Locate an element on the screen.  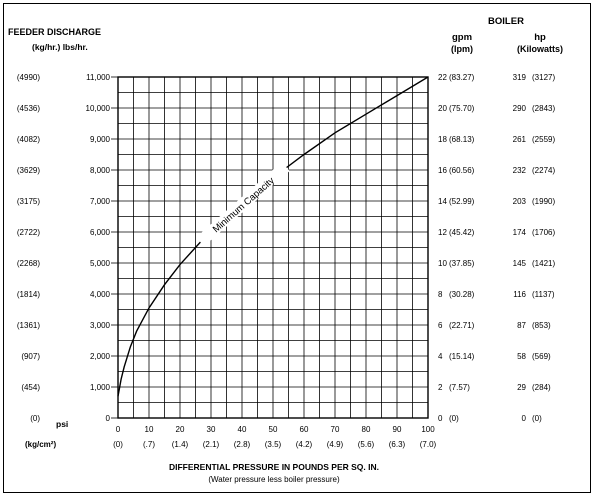
right-tick-hp: 116 is located at coordinates (519, 294).